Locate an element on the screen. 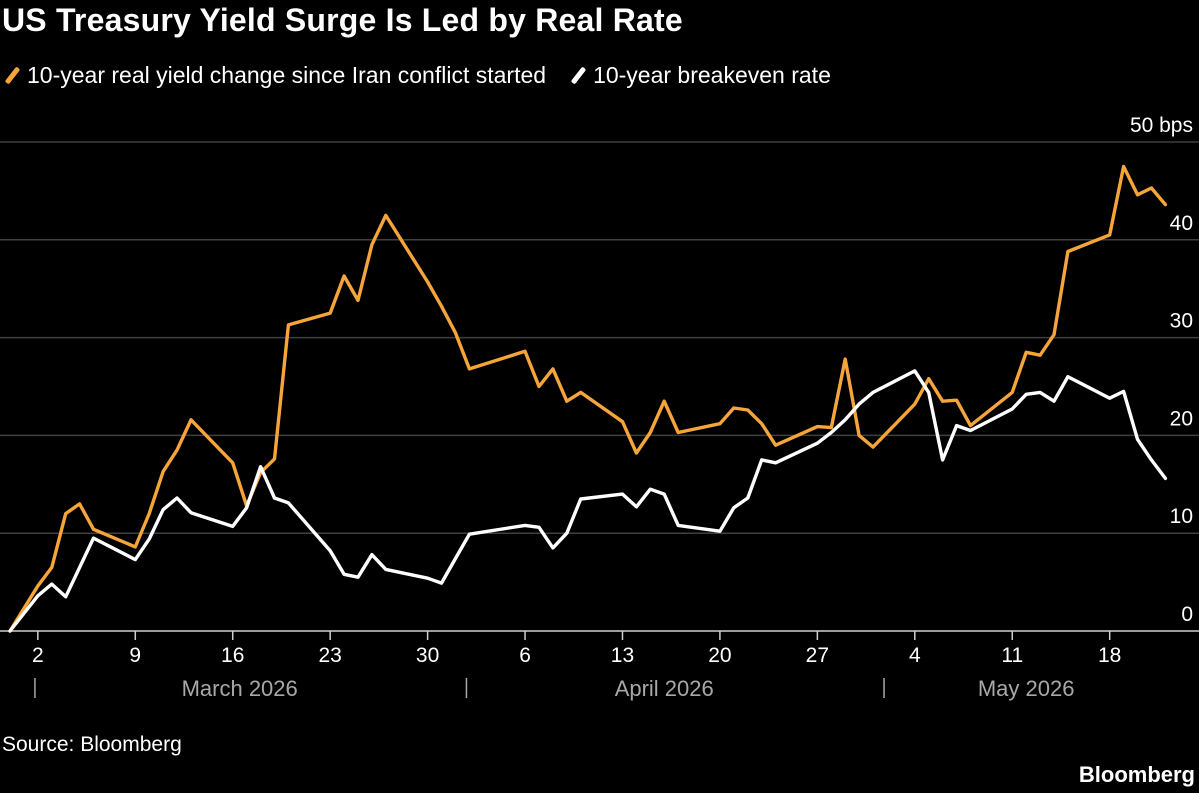 Image resolution: width=1199 pixels, height=793 pixels. x-tick-label-2026-05-18: 18 is located at coordinates (1109, 655).